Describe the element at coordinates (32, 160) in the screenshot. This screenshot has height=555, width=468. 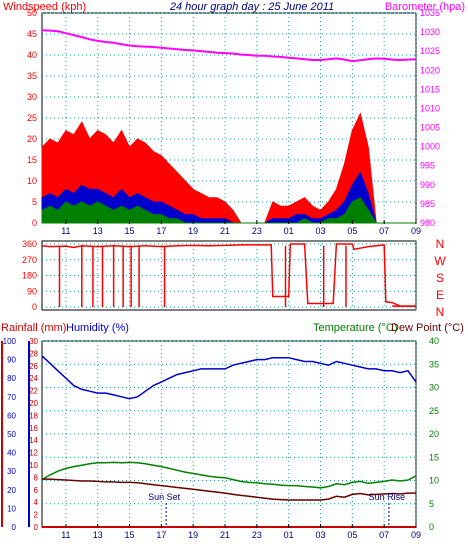
I see `wind-y-label-3: 15` at that location.